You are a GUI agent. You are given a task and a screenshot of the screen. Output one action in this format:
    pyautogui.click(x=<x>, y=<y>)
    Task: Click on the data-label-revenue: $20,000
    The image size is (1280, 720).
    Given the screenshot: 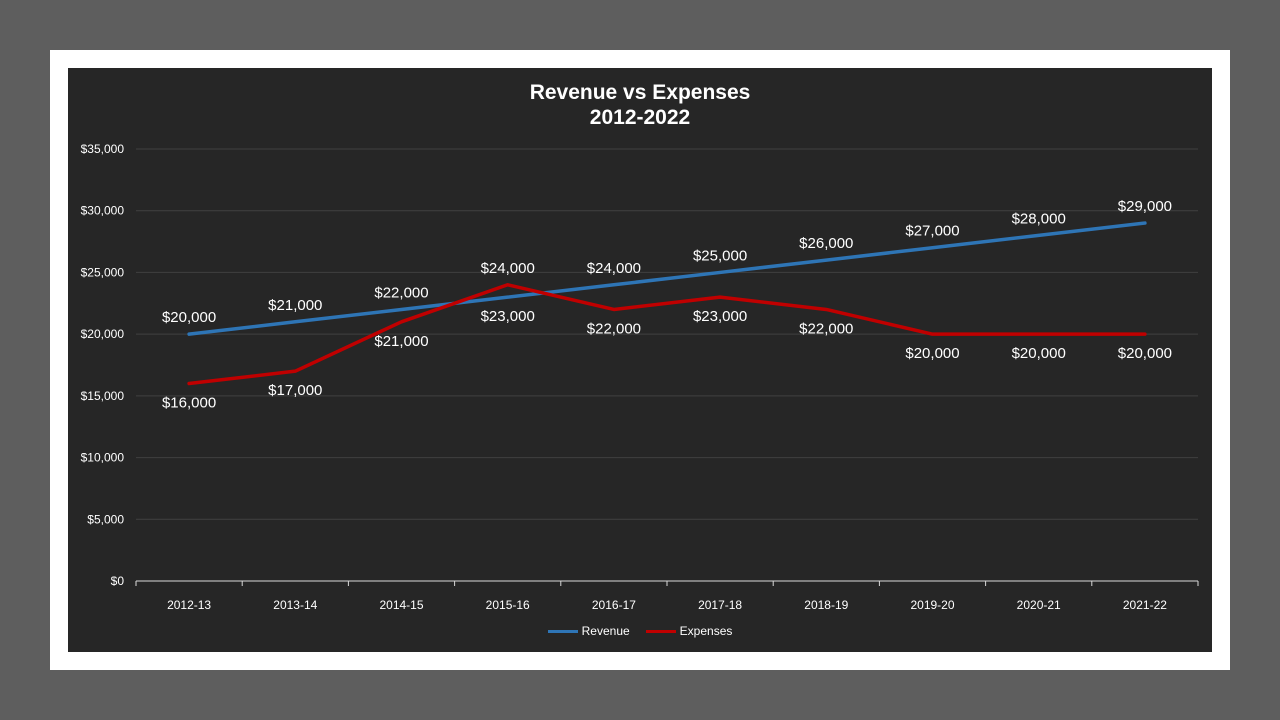 What is the action you would take?
    pyautogui.click(x=189, y=317)
    